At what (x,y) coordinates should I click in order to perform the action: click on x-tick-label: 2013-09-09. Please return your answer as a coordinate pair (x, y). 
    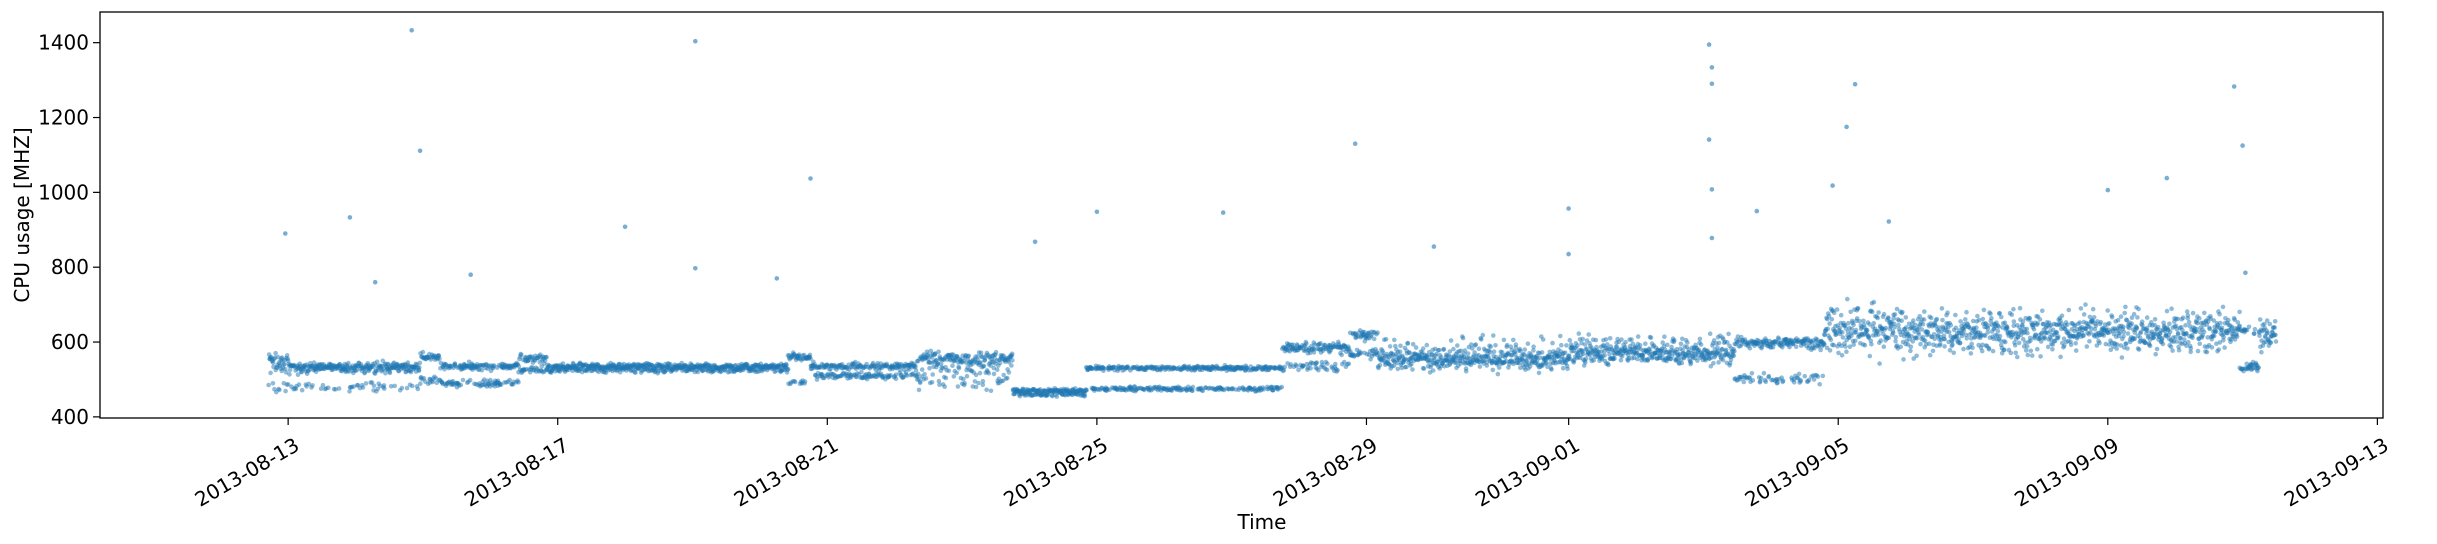
    Looking at the image, I should click on (2066, 472).